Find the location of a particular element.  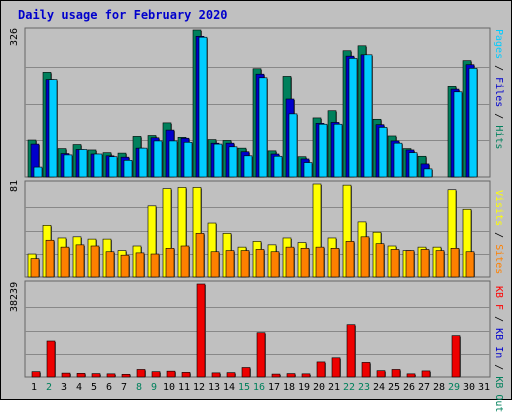

day-label: 11 is located at coordinates (184, 387).